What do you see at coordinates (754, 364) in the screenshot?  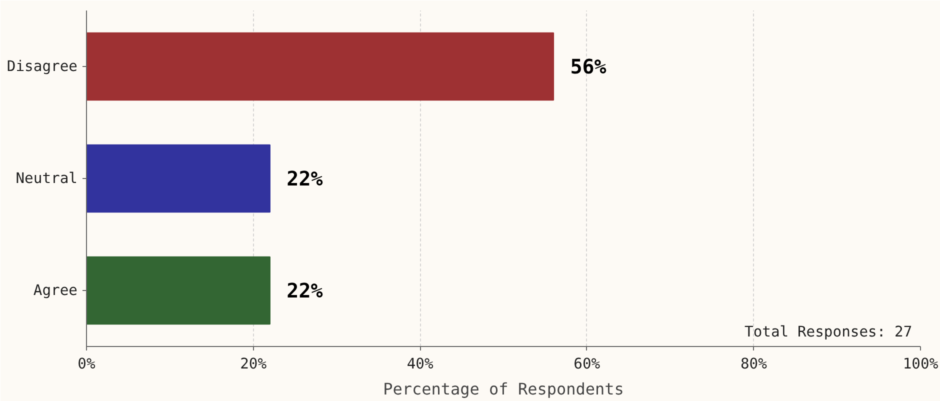 I see `x-tick-label: 80%` at bounding box center [754, 364].